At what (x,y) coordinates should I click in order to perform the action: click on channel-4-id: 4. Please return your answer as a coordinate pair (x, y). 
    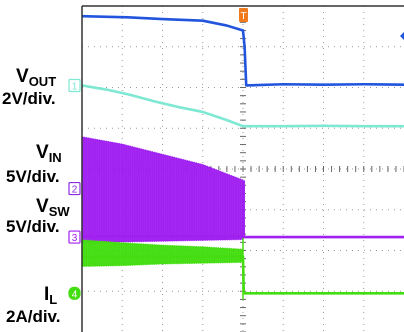
    Looking at the image, I should click on (75, 294).